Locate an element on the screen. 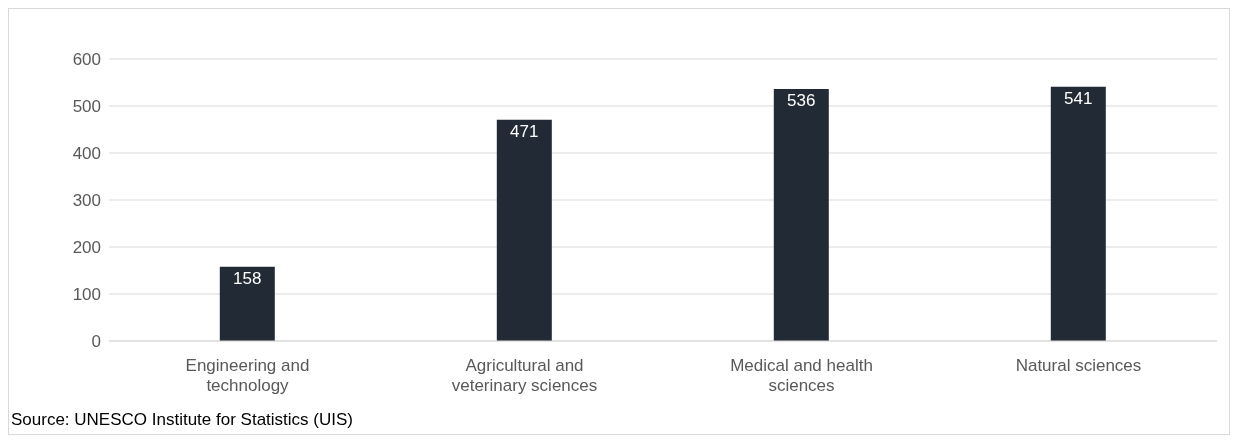  x-tick-label: Agricultural and veterinary sciences is located at coordinates (524, 375).